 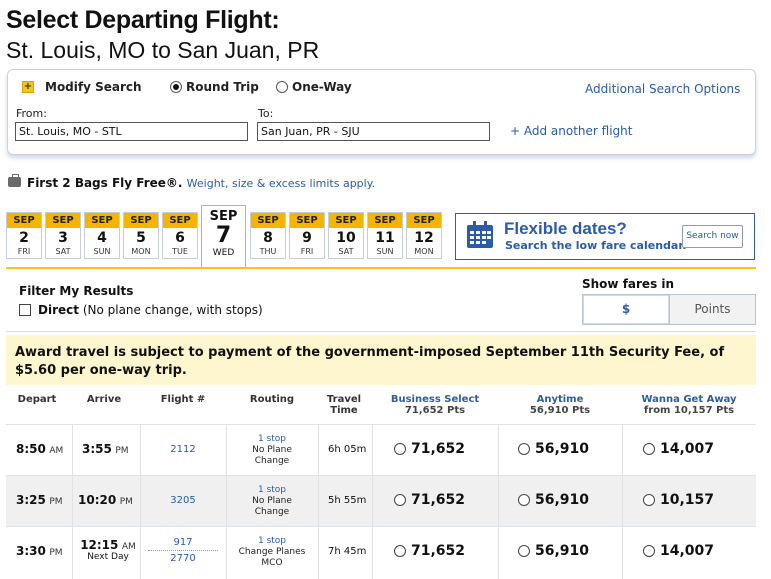 I want to click on round-trip-label: Round Trip, so click(x=222, y=87).